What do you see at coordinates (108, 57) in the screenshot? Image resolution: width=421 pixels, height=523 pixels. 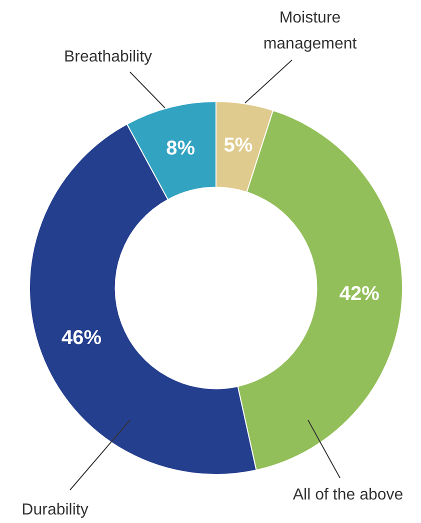 I see `slice-label: Breathability` at bounding box center [108, 57].